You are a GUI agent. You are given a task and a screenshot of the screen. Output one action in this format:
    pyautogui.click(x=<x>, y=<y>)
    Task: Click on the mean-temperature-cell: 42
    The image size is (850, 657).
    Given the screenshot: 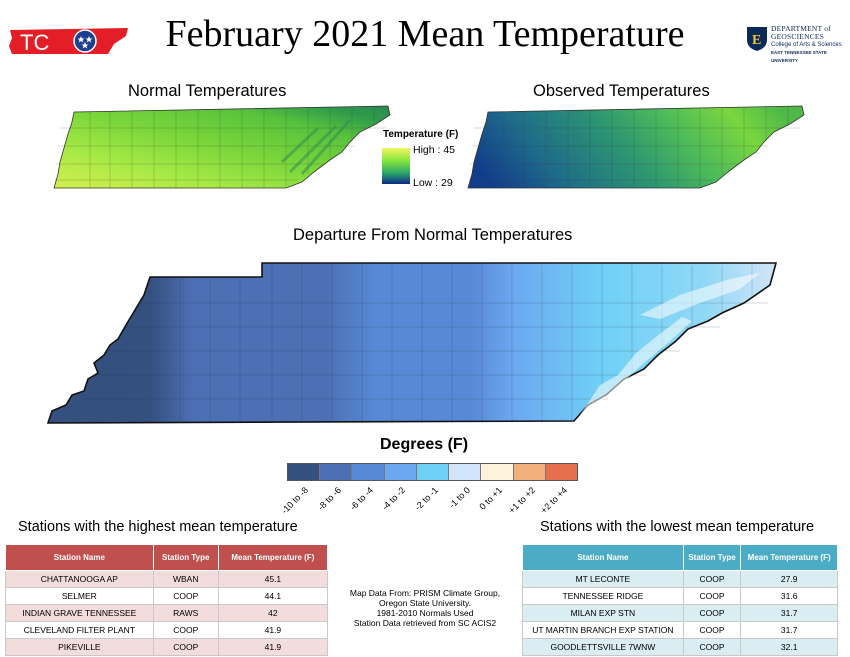 What is the action you would take?
    pyautogui.click(x=273, y=613)
    